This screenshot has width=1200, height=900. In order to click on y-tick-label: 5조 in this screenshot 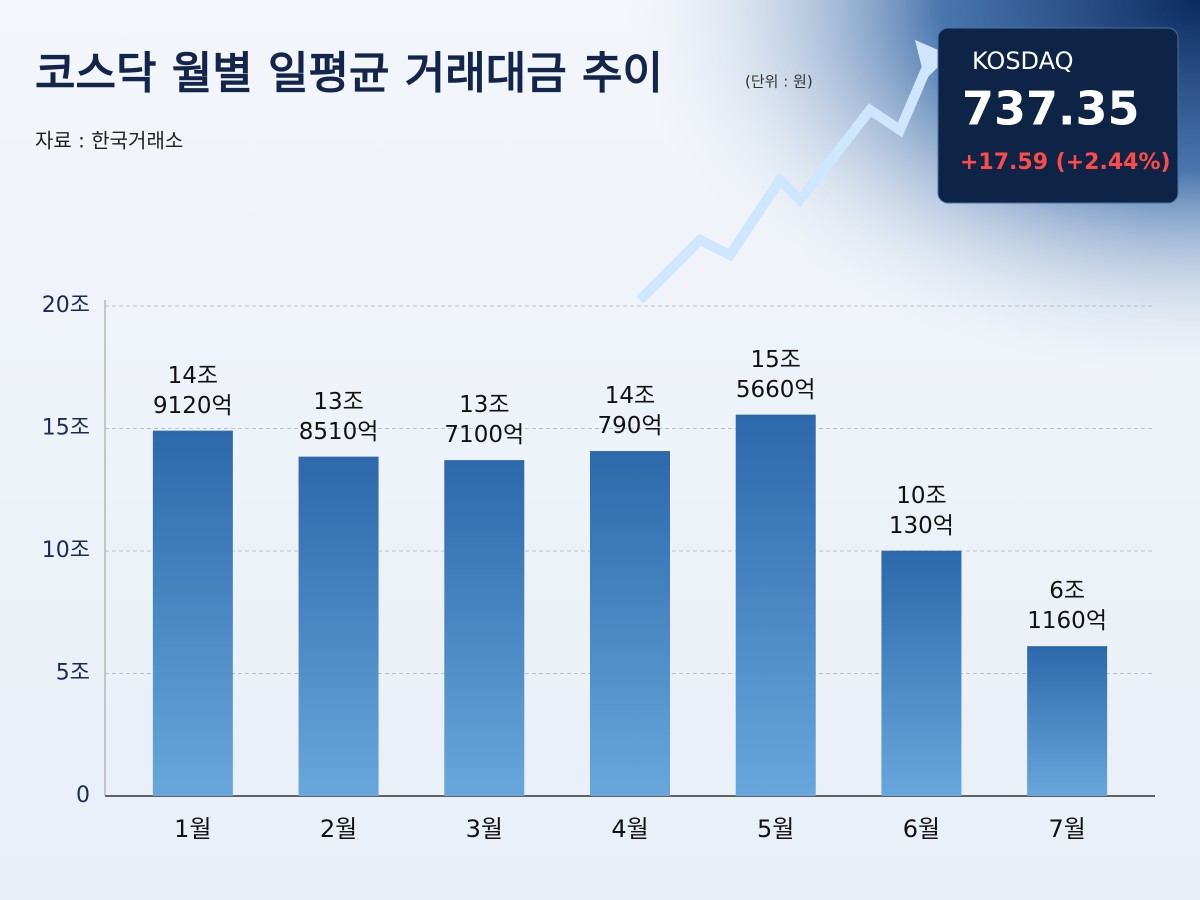, I will do `click(73, 673)`.